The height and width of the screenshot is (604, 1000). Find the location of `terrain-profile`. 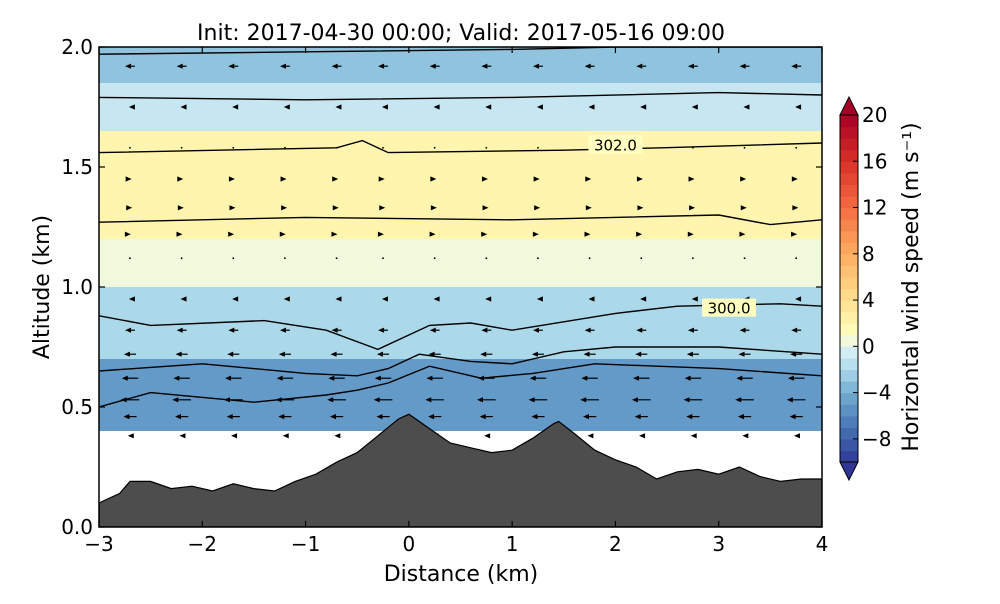

terrain-profile is located at coordinates (460, 470).